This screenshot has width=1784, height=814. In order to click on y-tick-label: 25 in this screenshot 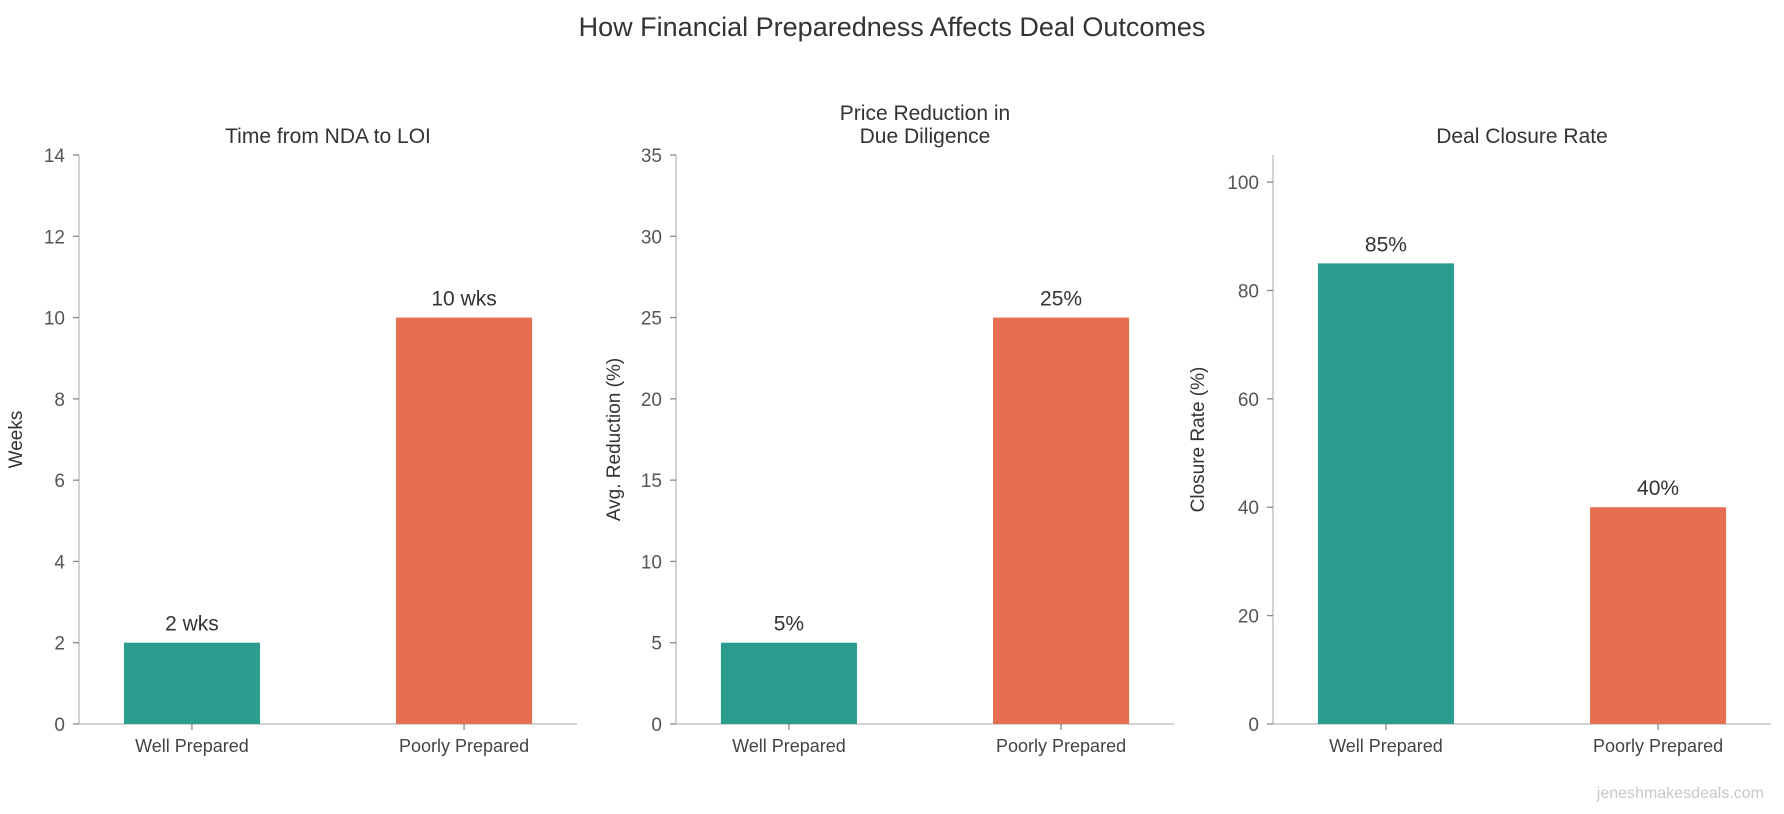, I will do `click(651, 319)`.